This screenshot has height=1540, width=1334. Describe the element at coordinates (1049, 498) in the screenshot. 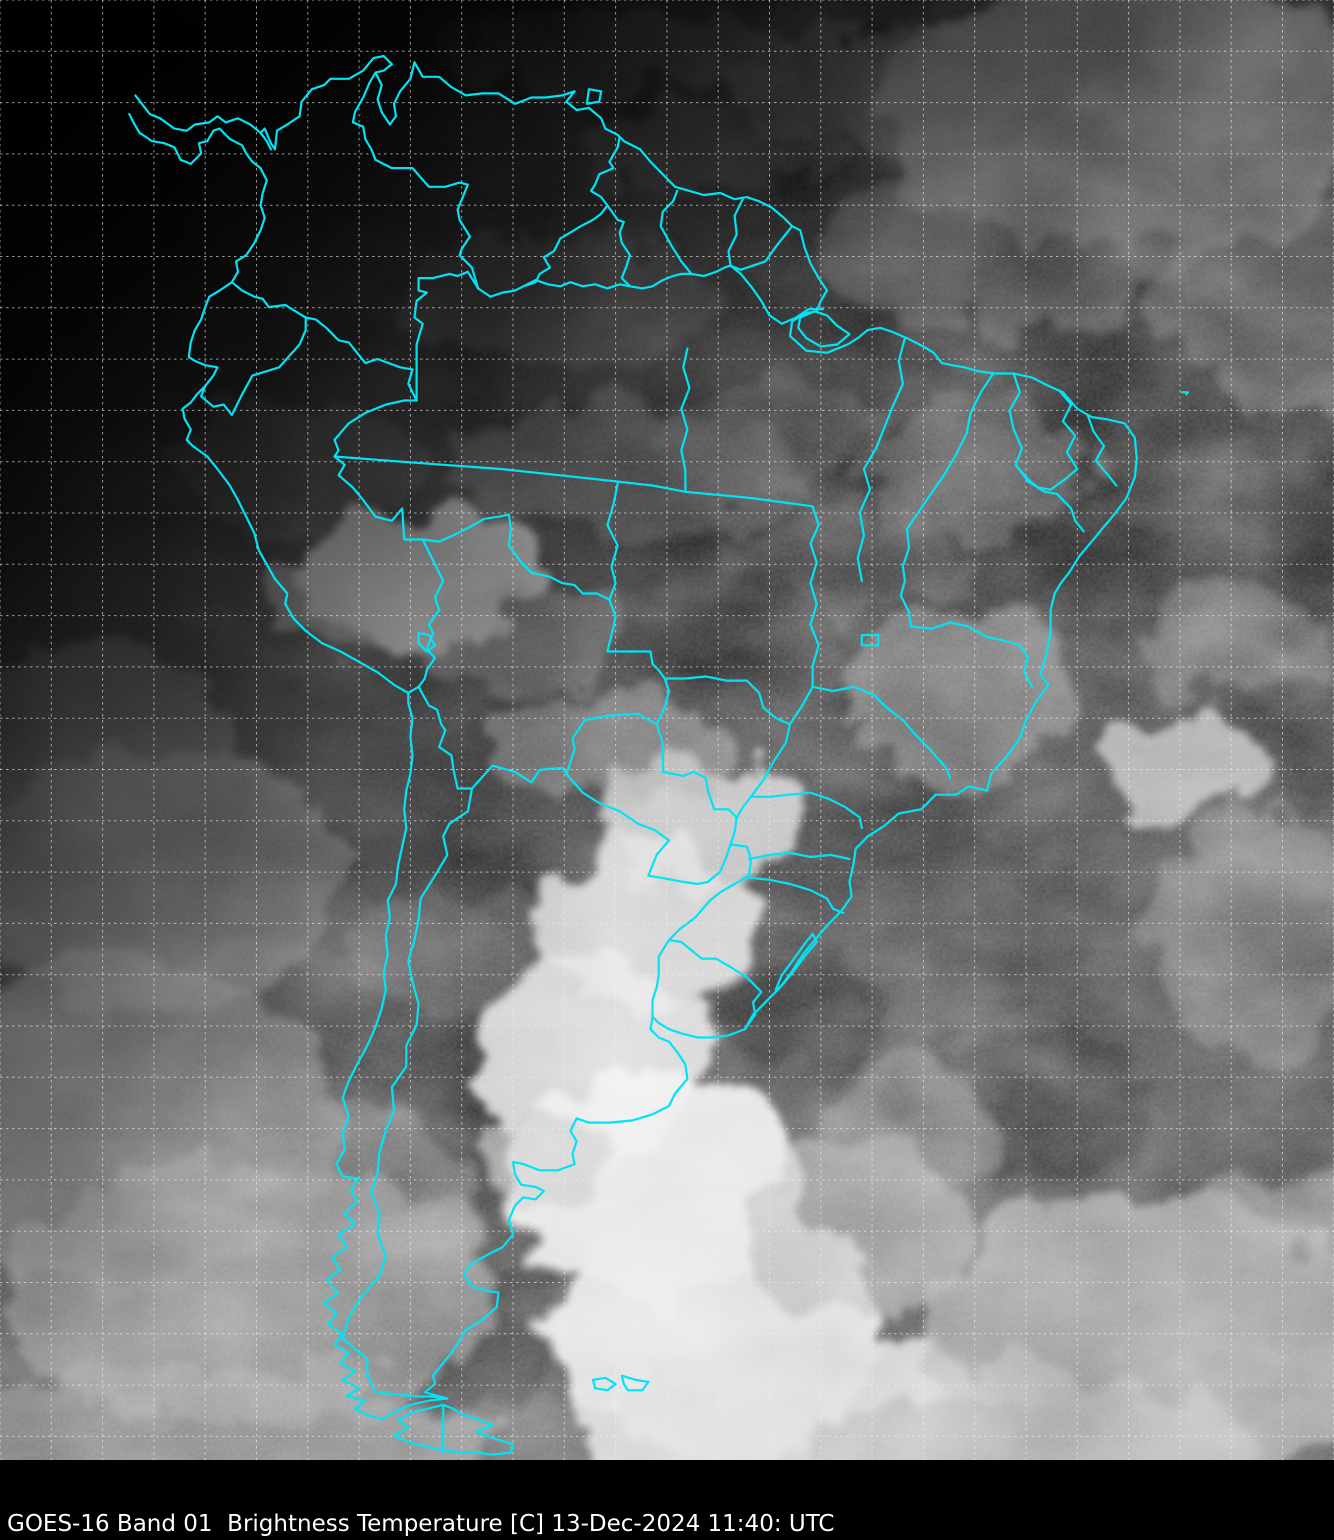

I see `state-pernambuco-bahia` at that location.